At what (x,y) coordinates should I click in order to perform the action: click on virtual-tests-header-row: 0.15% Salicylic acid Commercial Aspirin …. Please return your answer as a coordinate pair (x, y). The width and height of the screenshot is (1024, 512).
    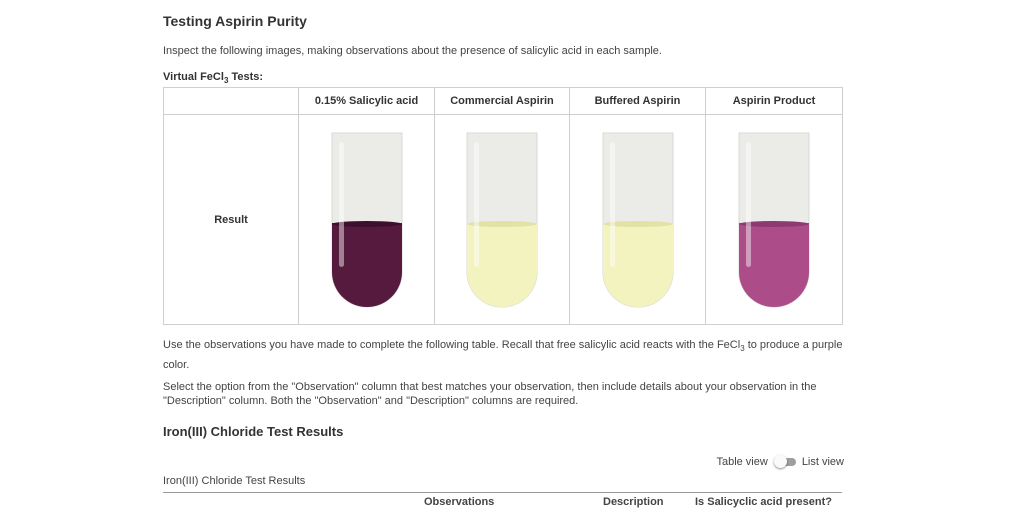
    Looking at the image, I should click on (503, 101).